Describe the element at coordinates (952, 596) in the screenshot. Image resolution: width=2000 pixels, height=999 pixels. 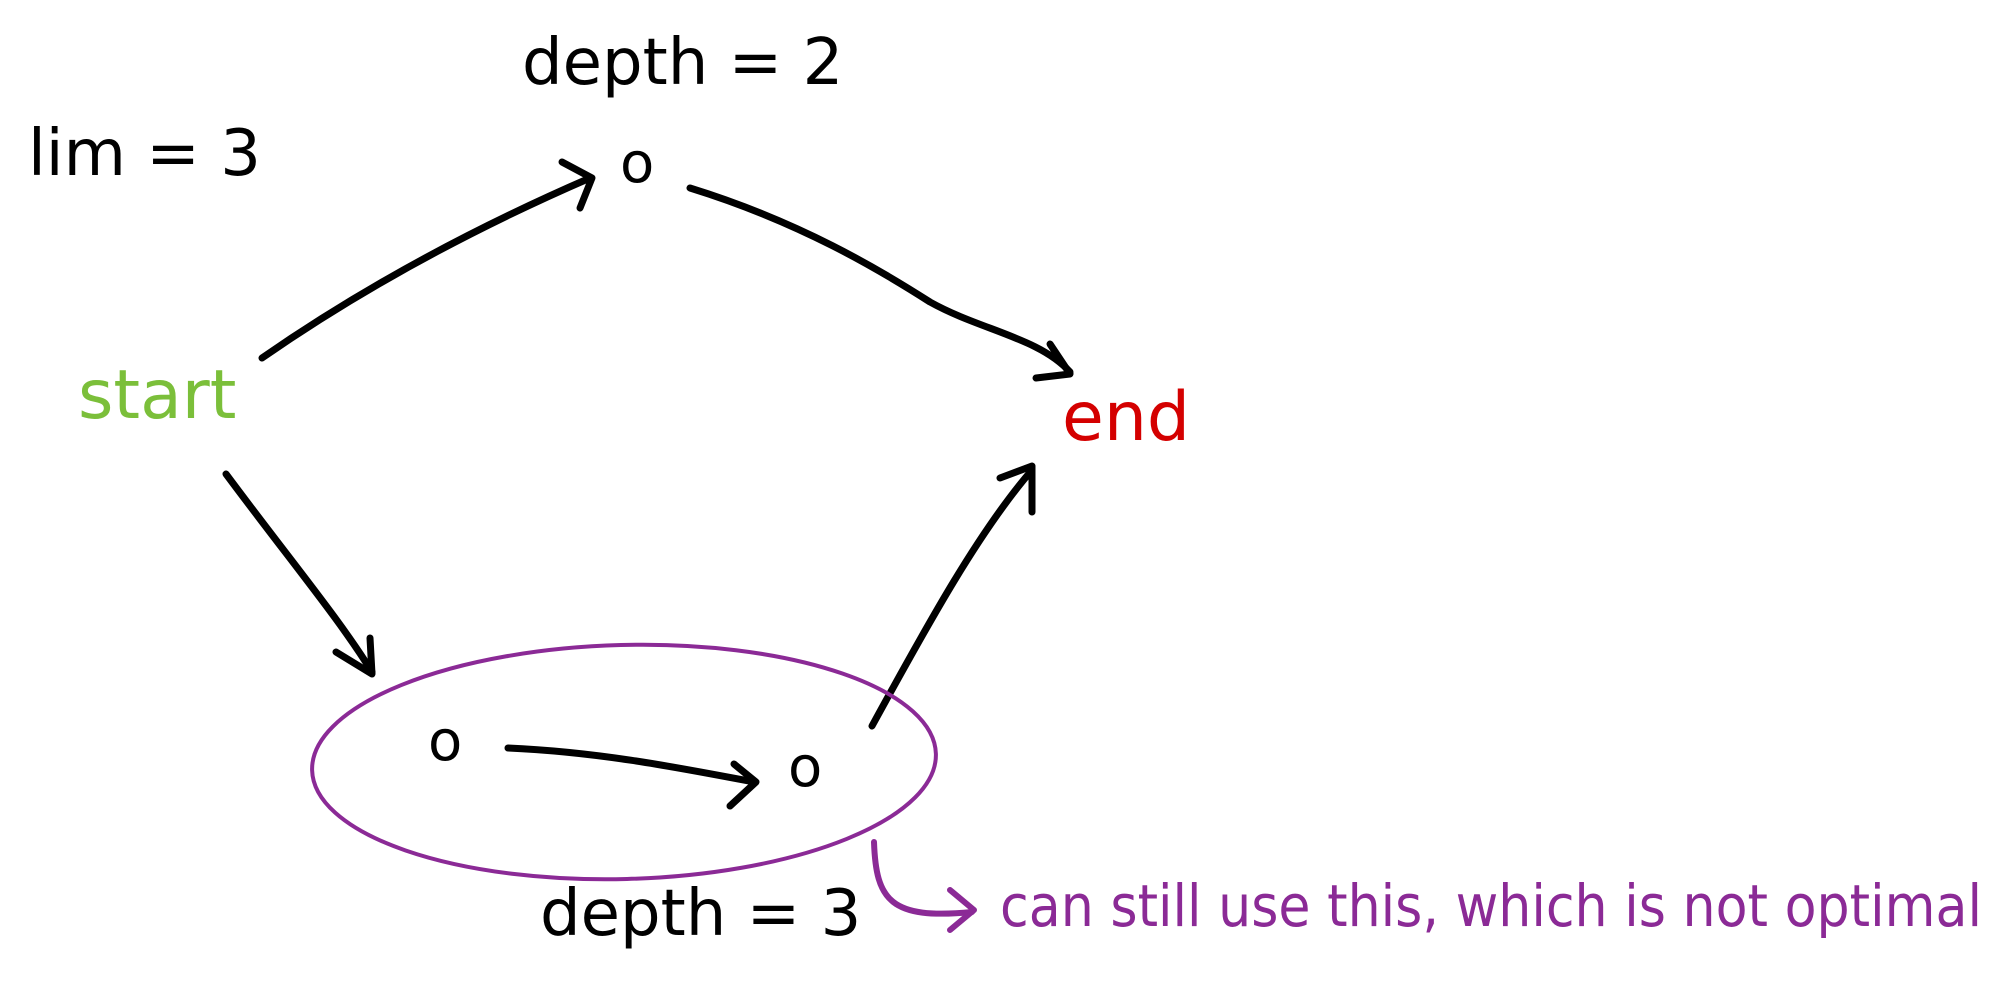
I see `edge-bottom-right-to-end` at that location.